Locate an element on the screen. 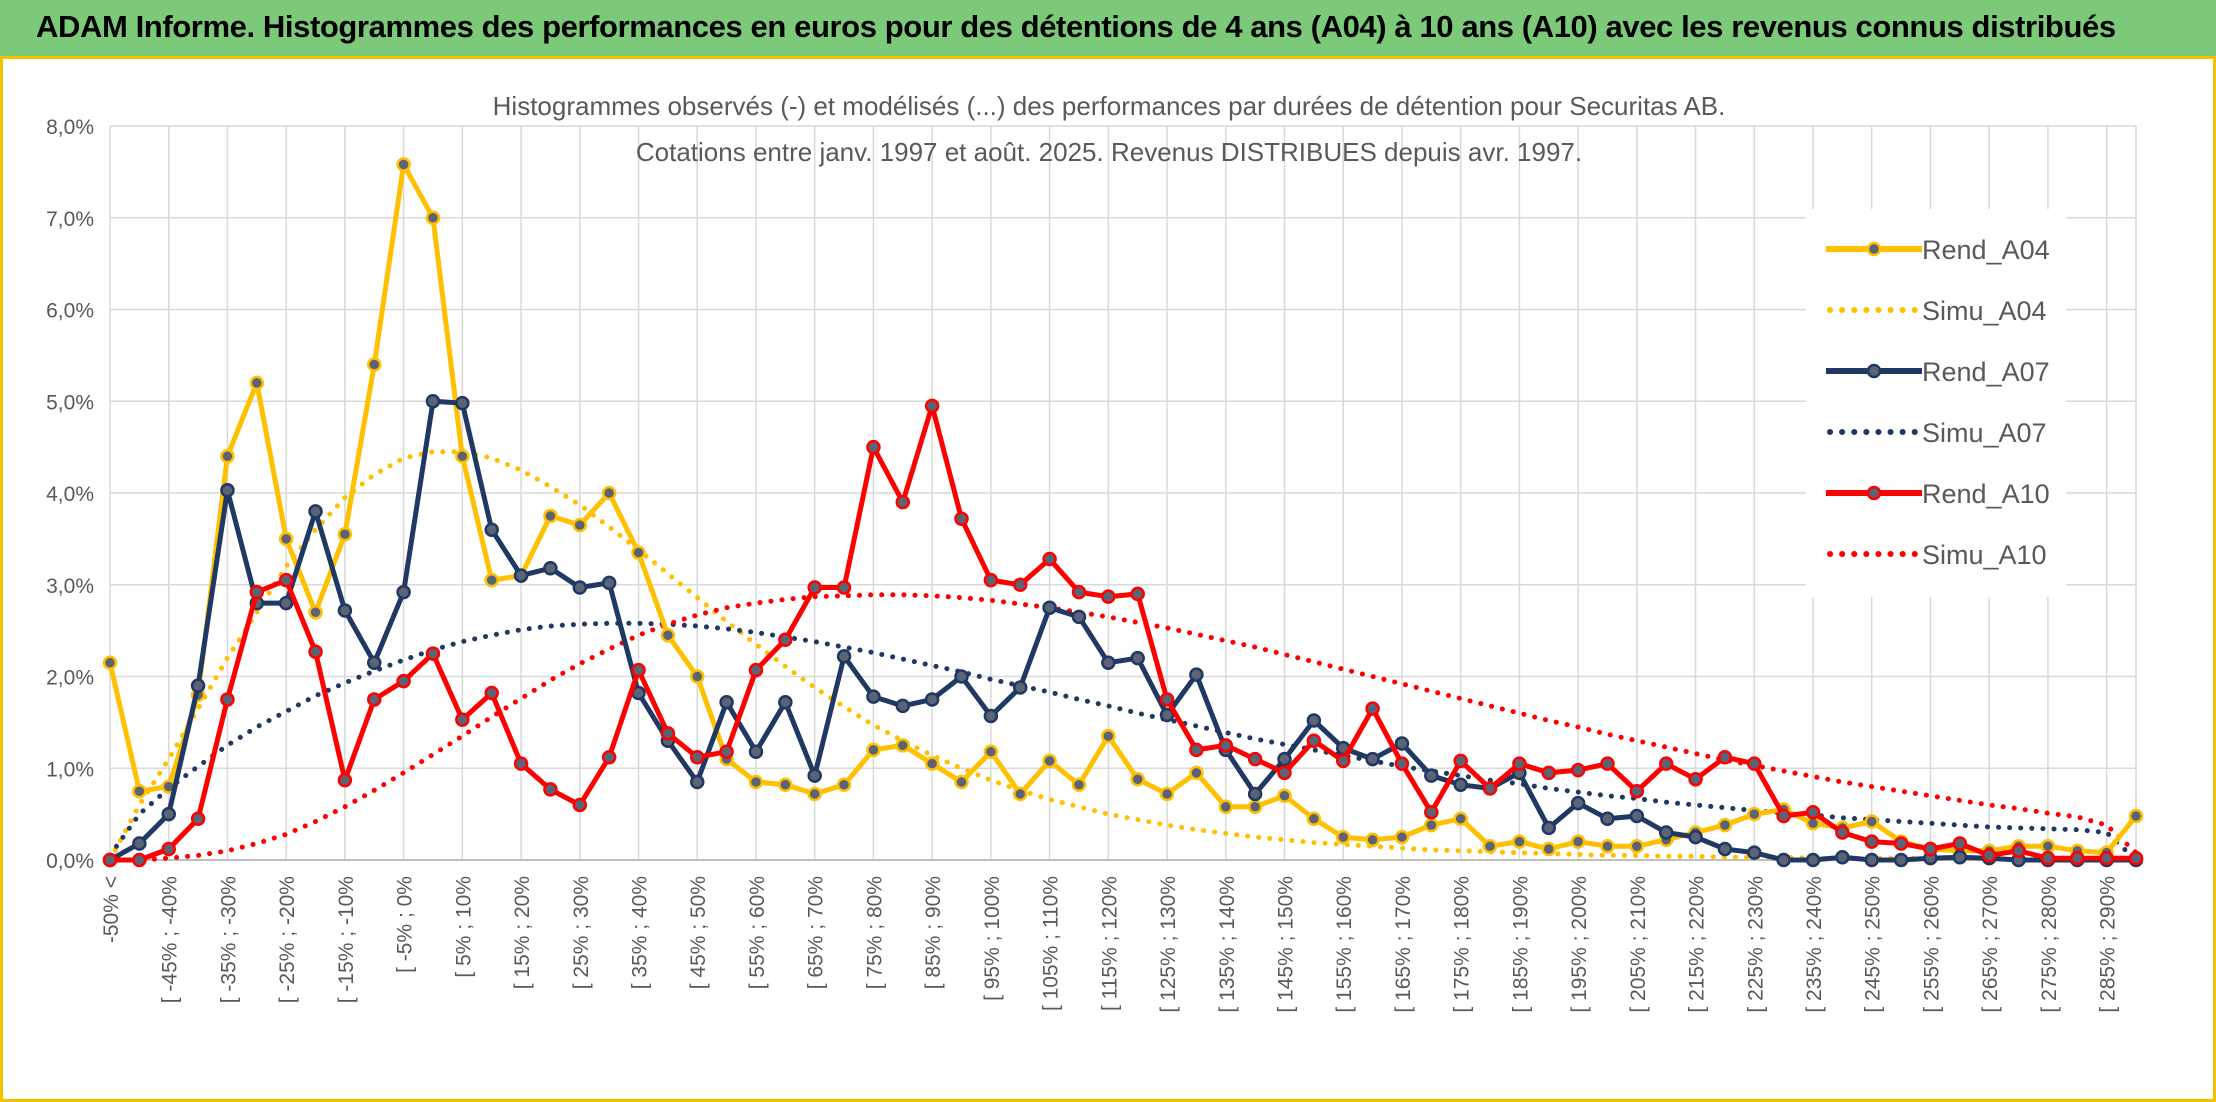  x-tick-label: [ 205% ; 210% is located at coordinates (1638, 944).